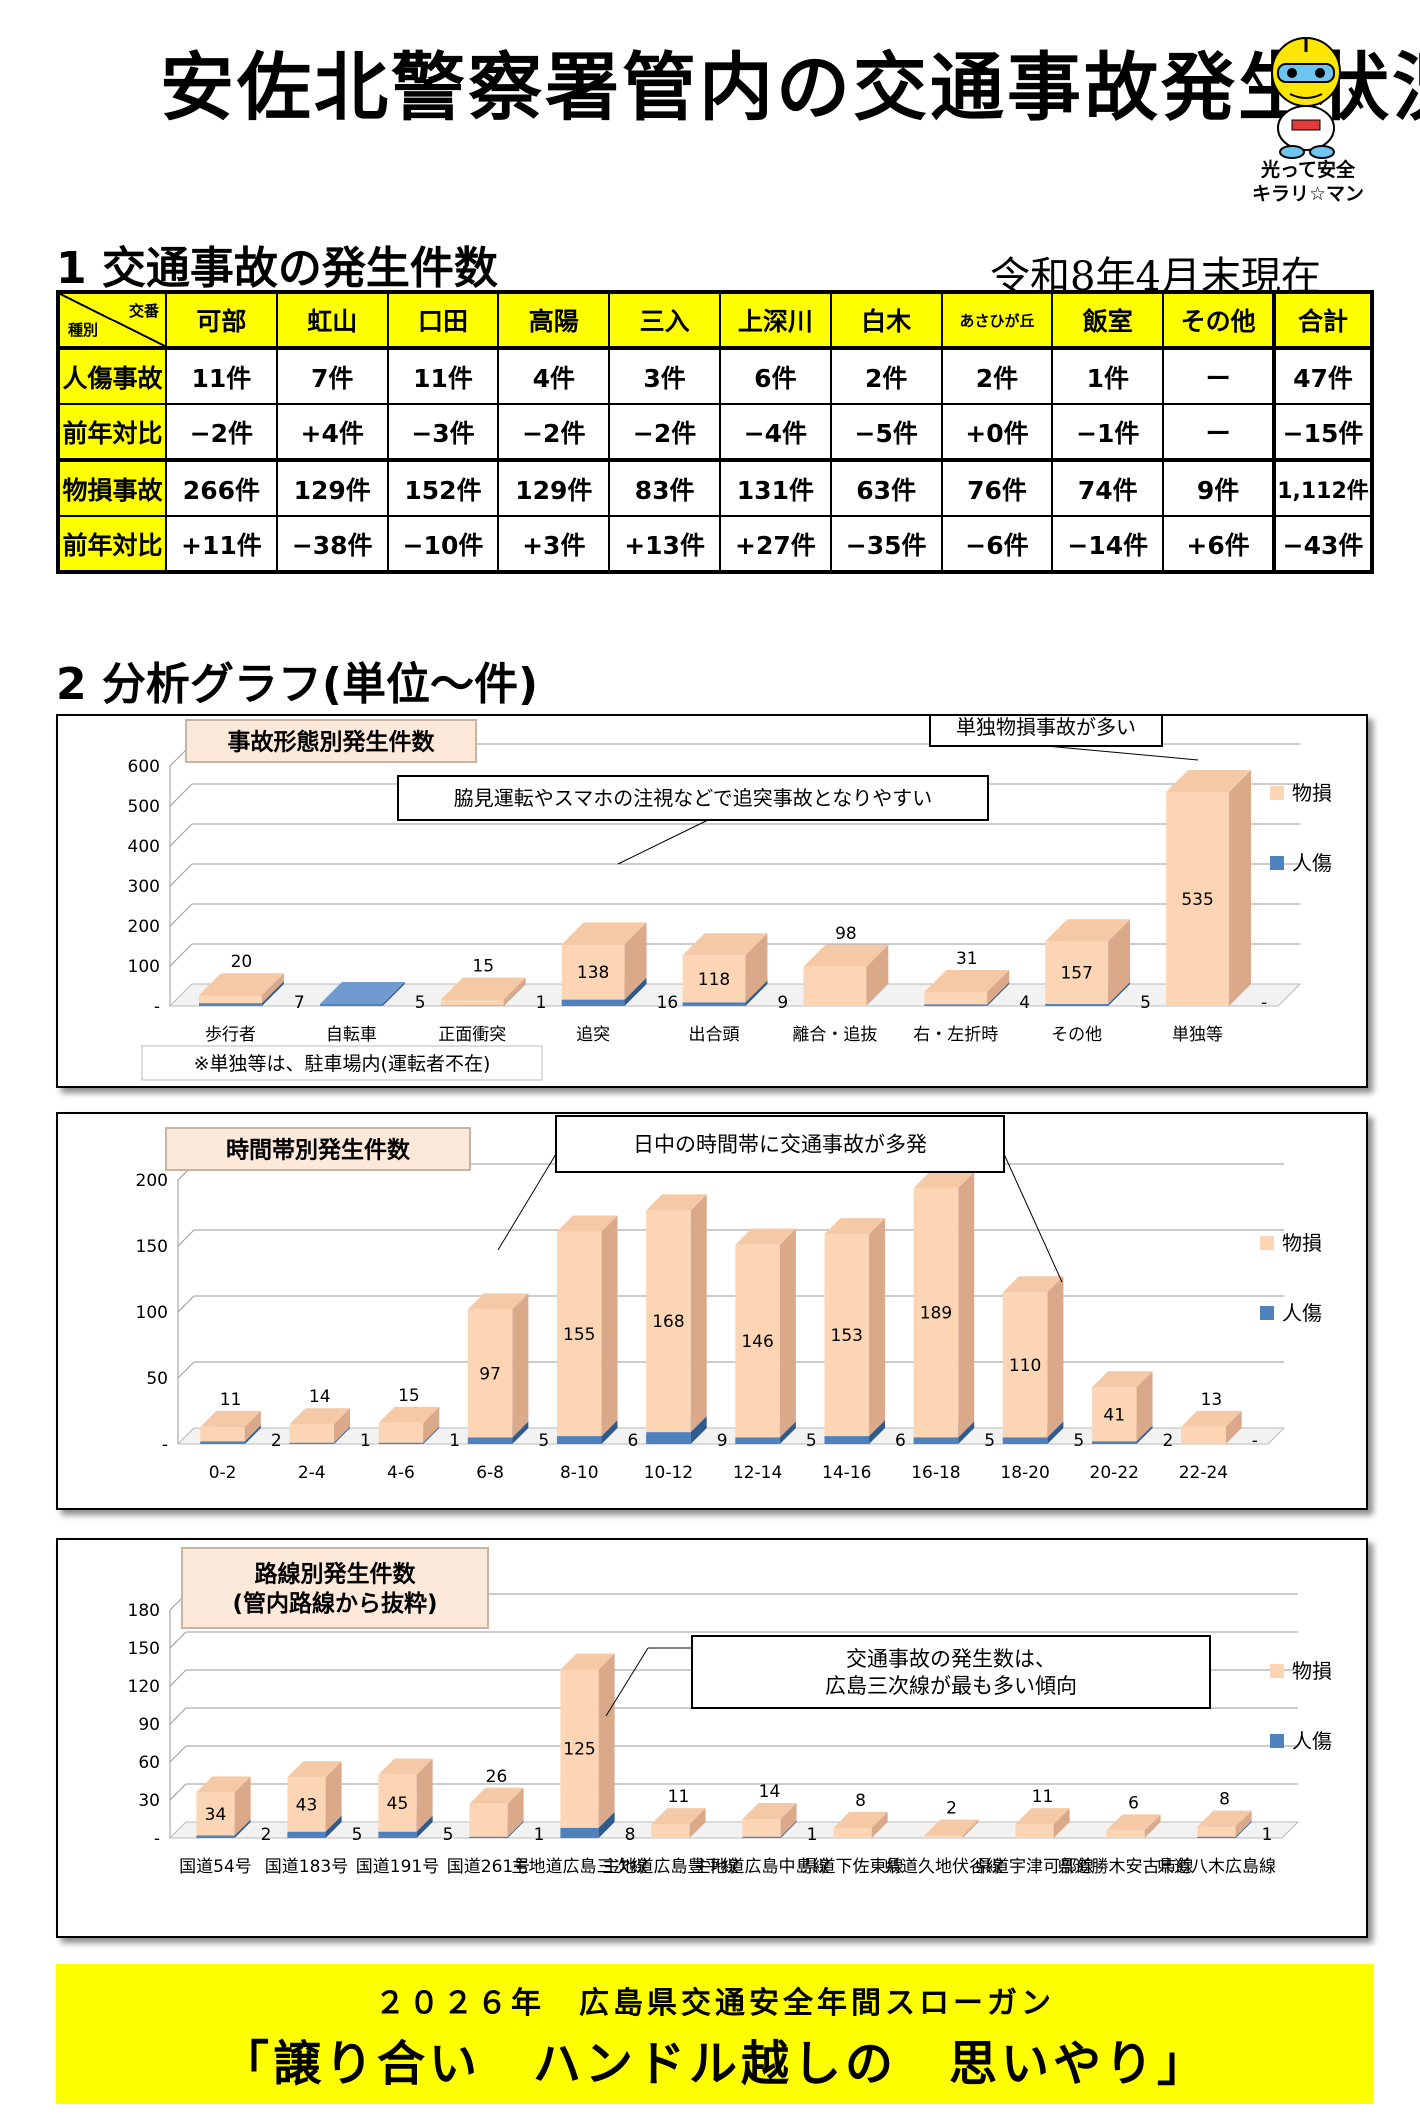 This screenshot has width=1420, height=2128. What do you see at coordinates (149, 1725) in the screenshot?
I see `y-tick-label: 90` at bounding box center [149, 1725].